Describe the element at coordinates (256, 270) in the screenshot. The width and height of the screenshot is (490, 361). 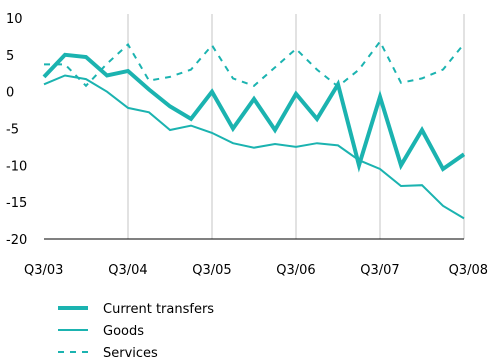
I see `x-axis-tick-labels: Q3/03 Q3/04 Q3/05 Q3/06 Q3/07 Q3/08` at that location.